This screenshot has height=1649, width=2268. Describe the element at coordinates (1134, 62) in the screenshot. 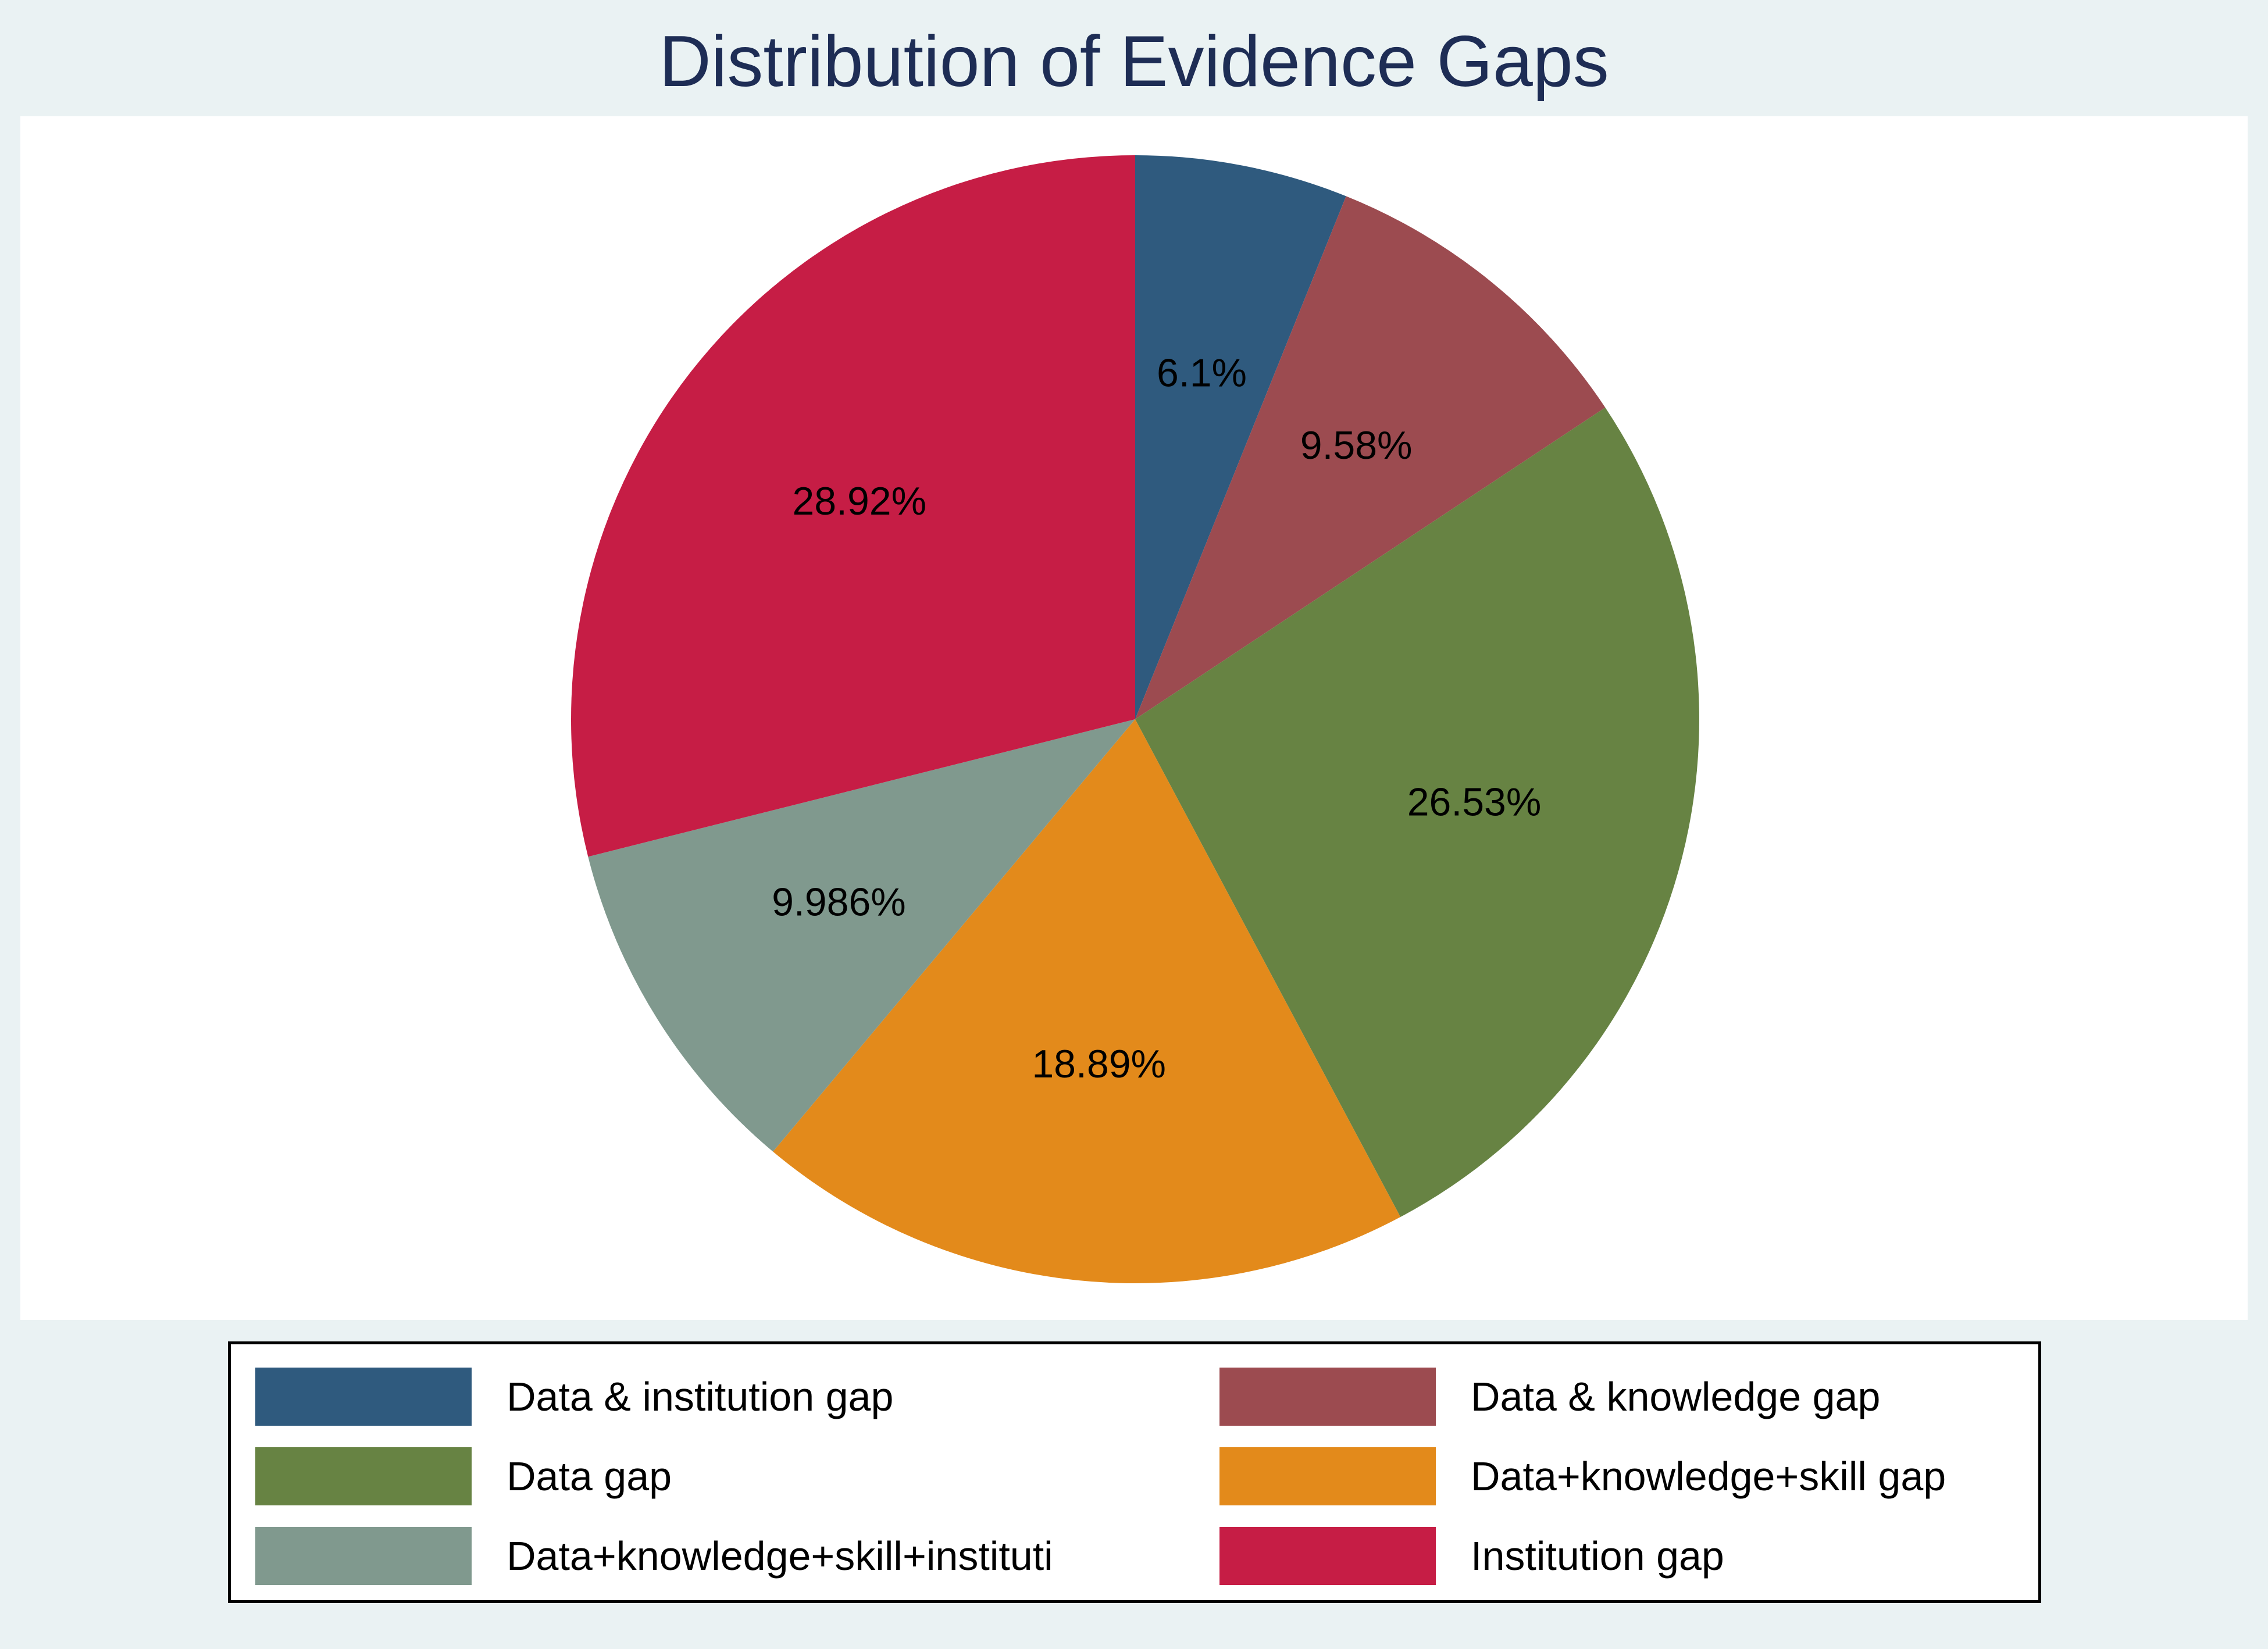

I see `chart-title: Distribution of Evidence Gaps` at that location.